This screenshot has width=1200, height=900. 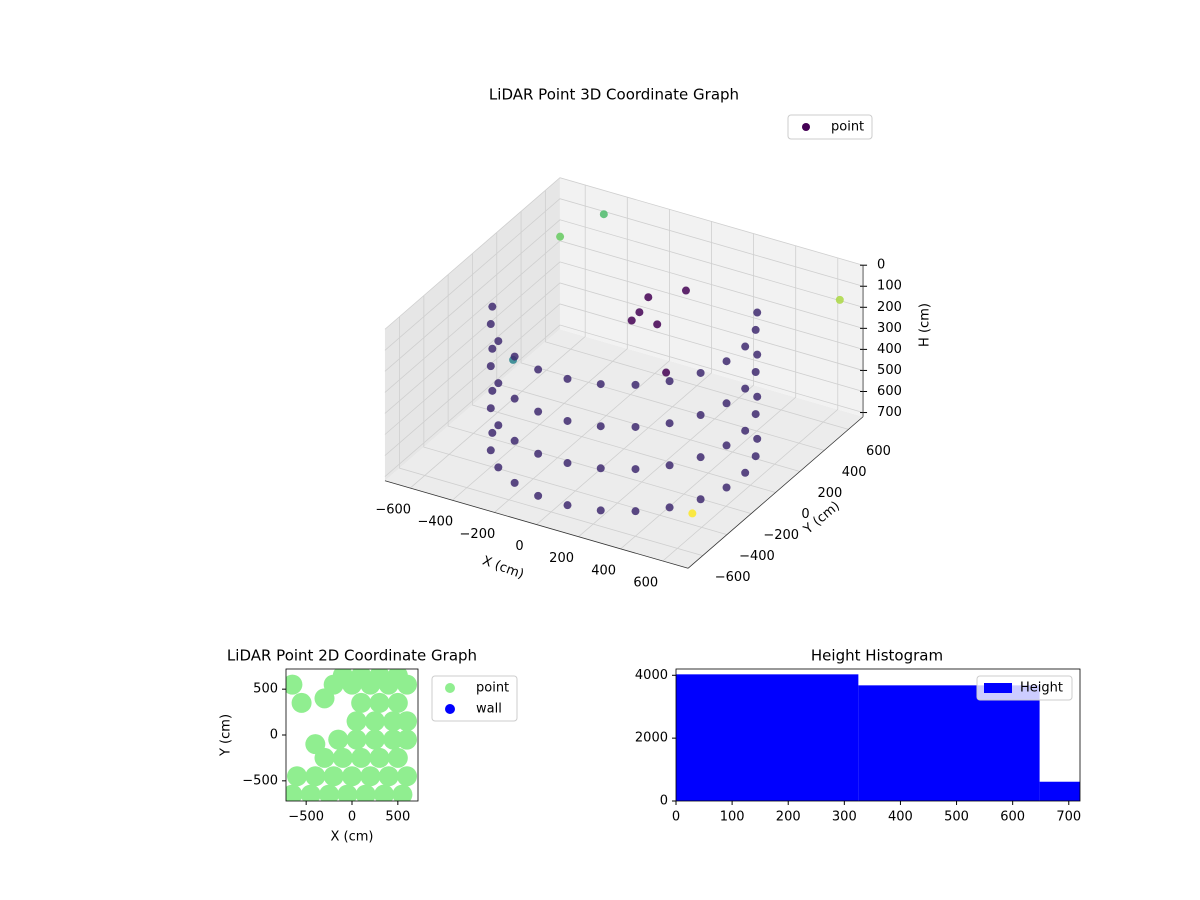 I want to click on x-tick-label: 600, so click(x=645, y=583).